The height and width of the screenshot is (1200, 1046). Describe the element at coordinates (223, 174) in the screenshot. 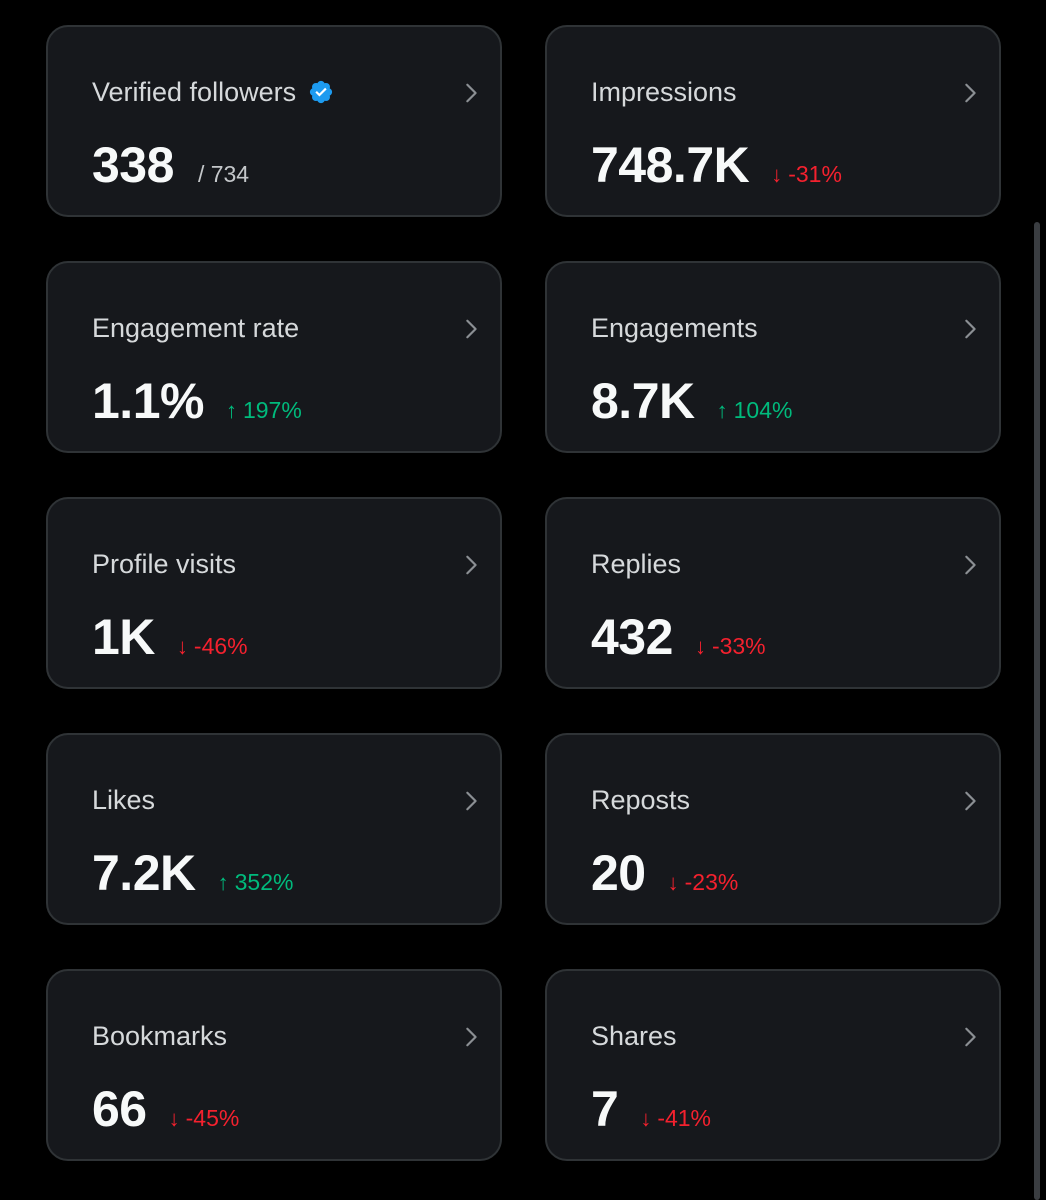

I see `metric-total: / 734` at that location.